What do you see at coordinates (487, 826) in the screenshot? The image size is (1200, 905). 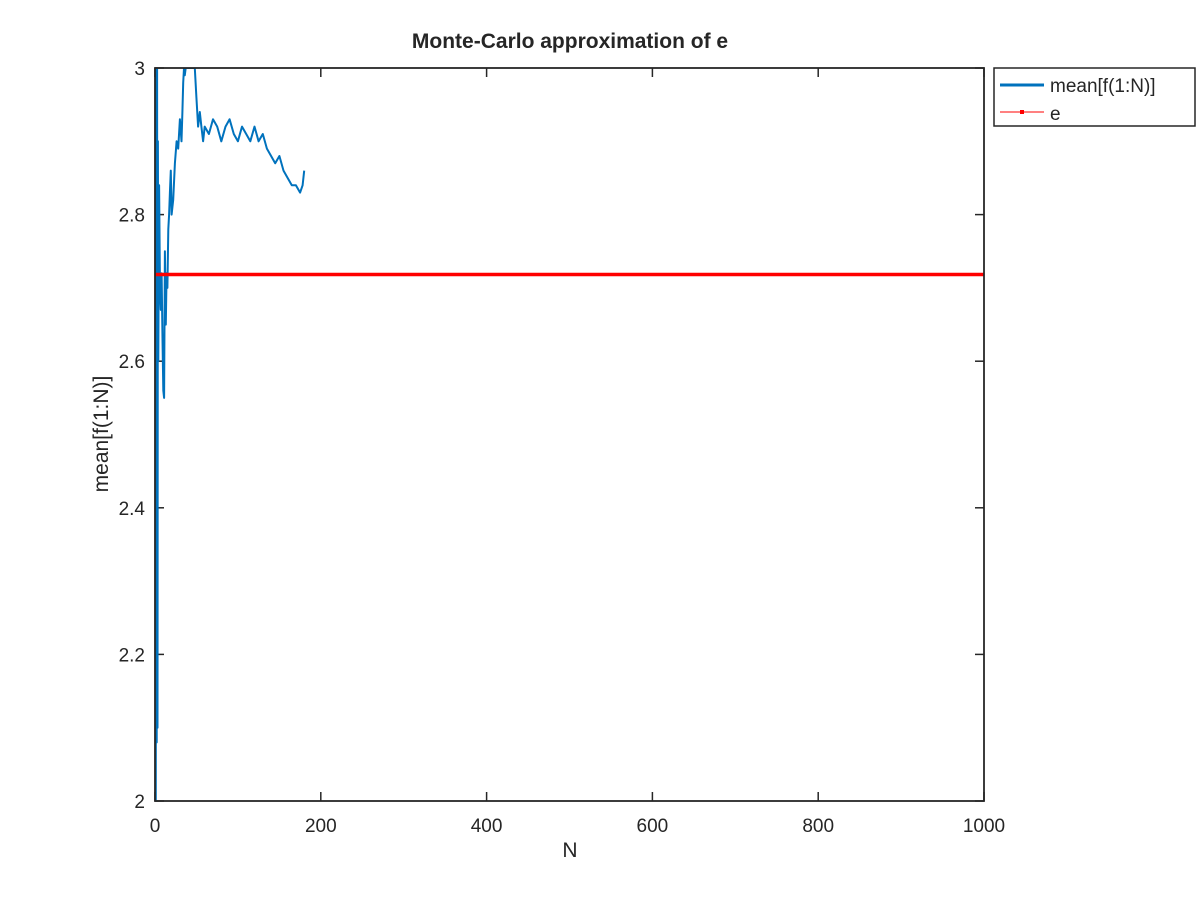 I see `x-tick-label: 400` at bounding box center [487, 826].